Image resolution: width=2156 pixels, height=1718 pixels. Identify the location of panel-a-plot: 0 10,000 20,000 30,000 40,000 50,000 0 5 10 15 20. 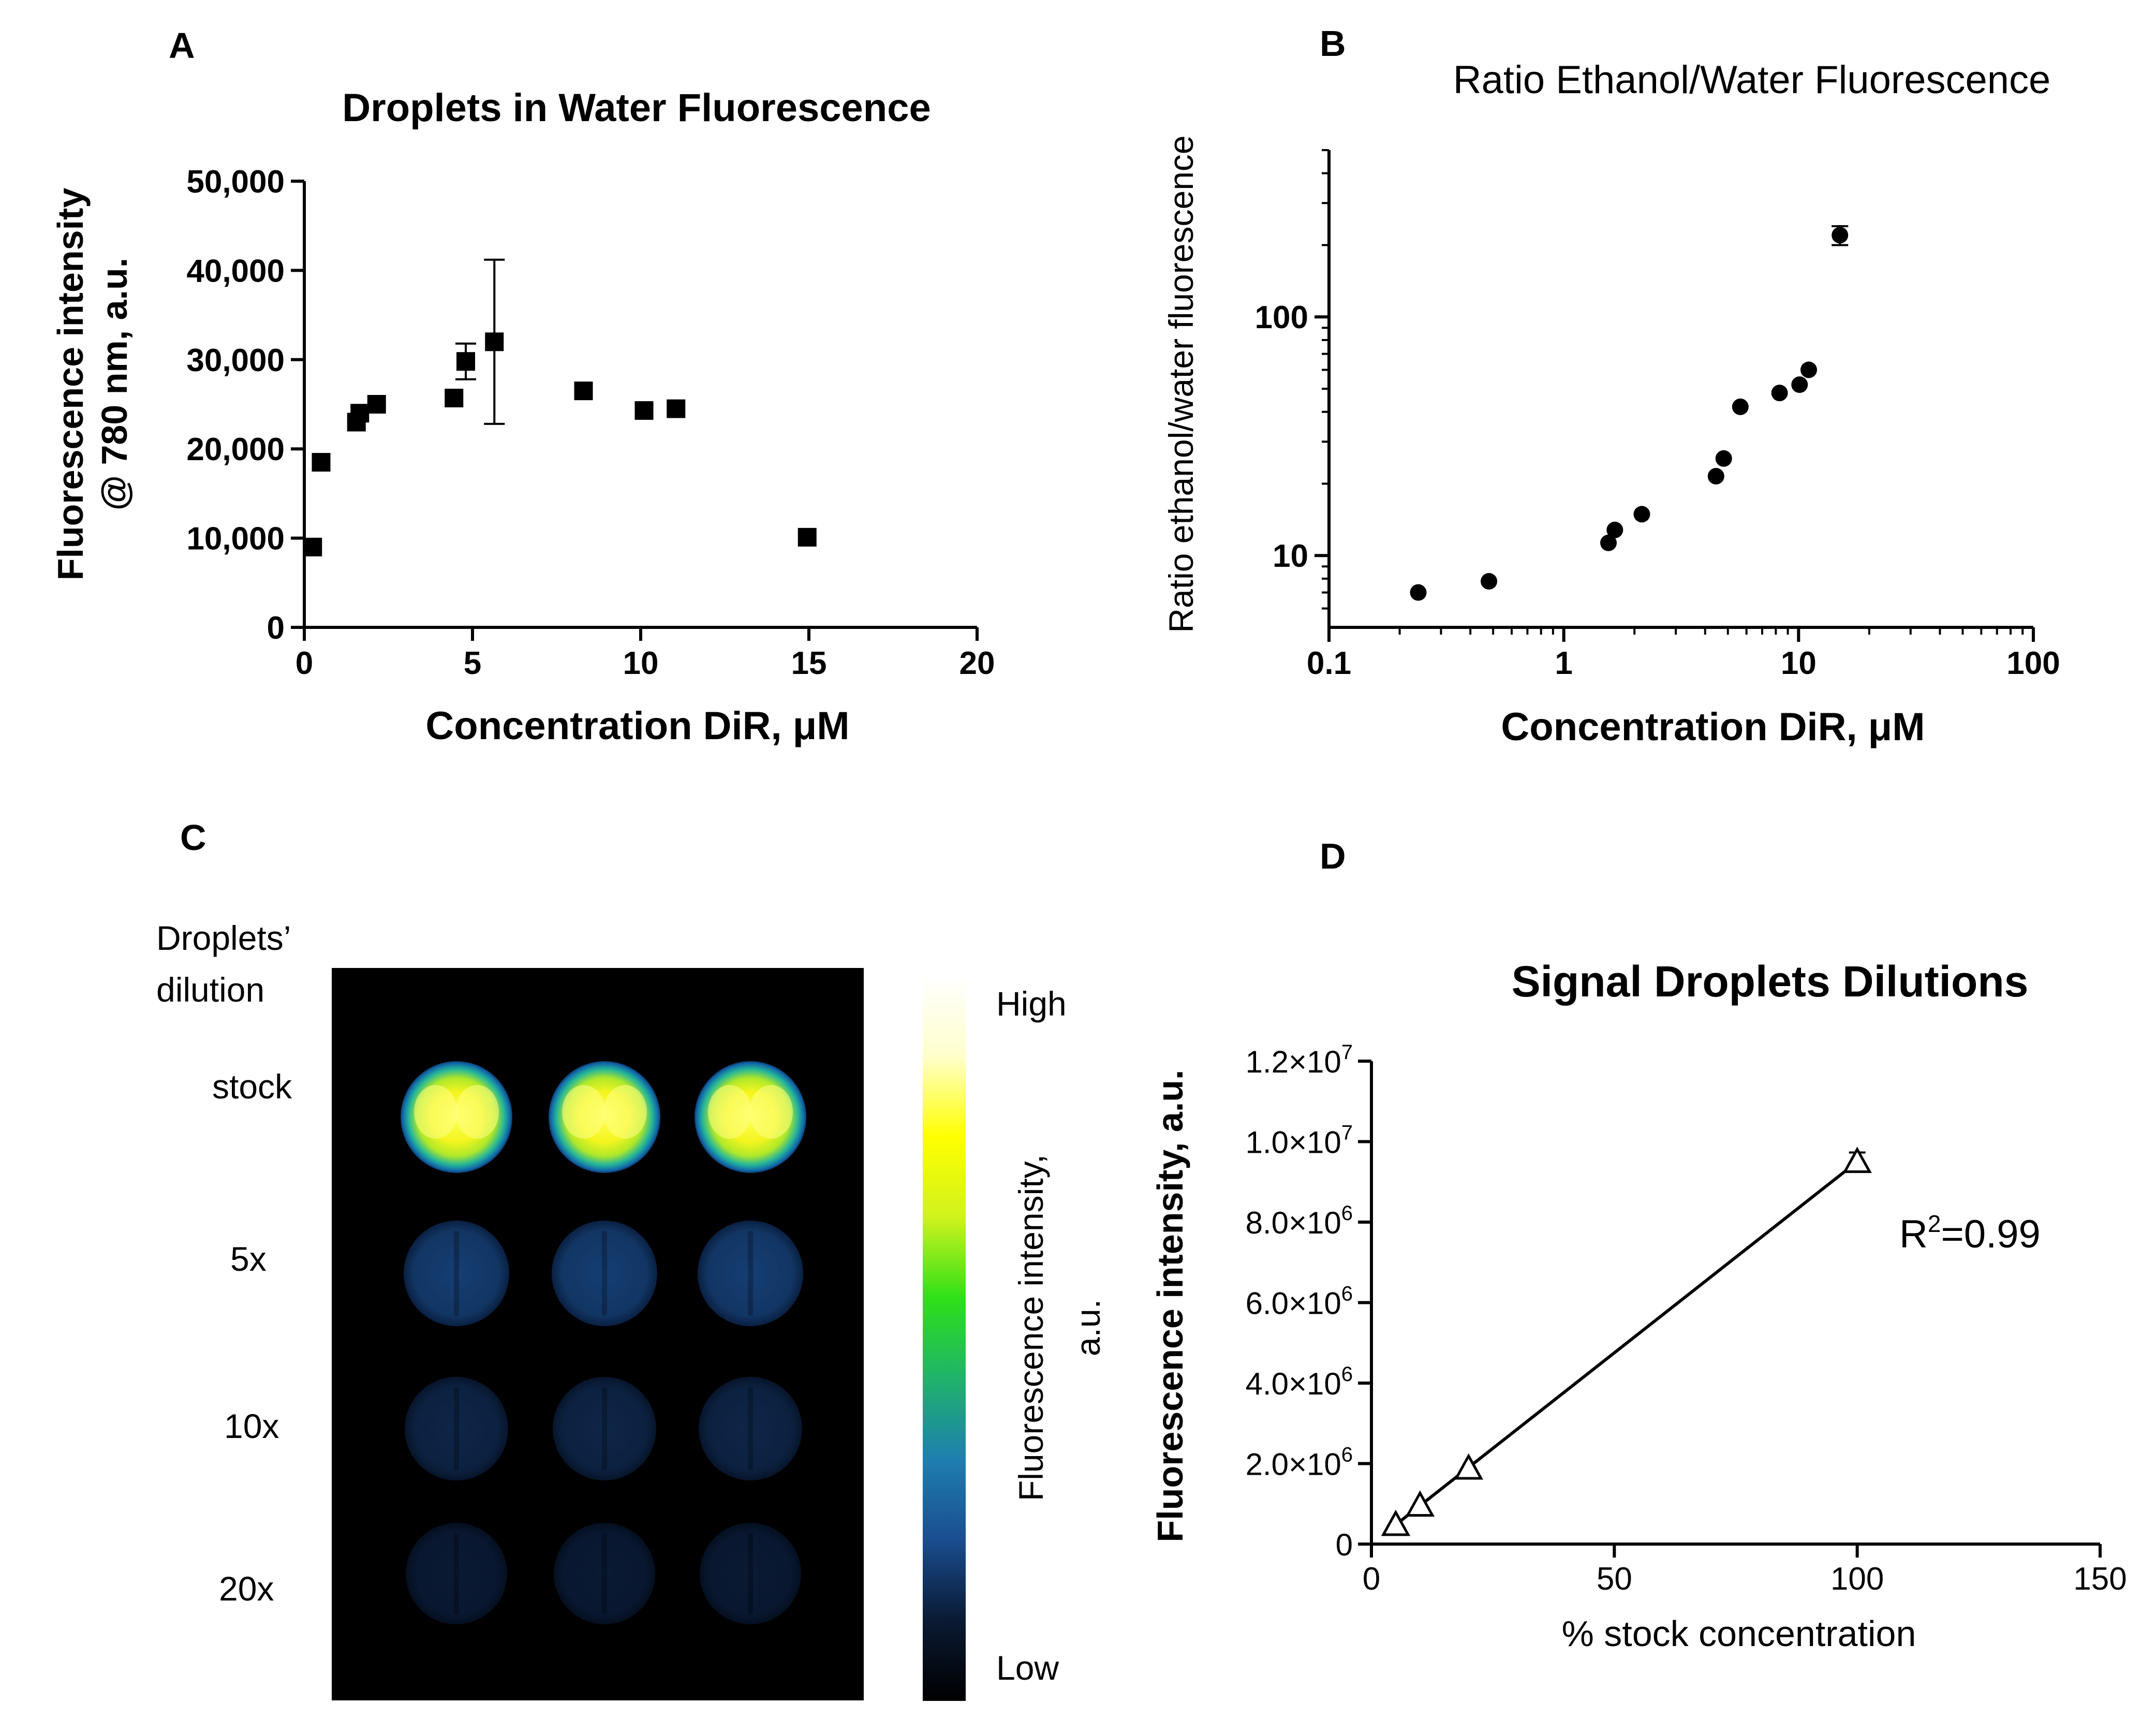
(590, 423).